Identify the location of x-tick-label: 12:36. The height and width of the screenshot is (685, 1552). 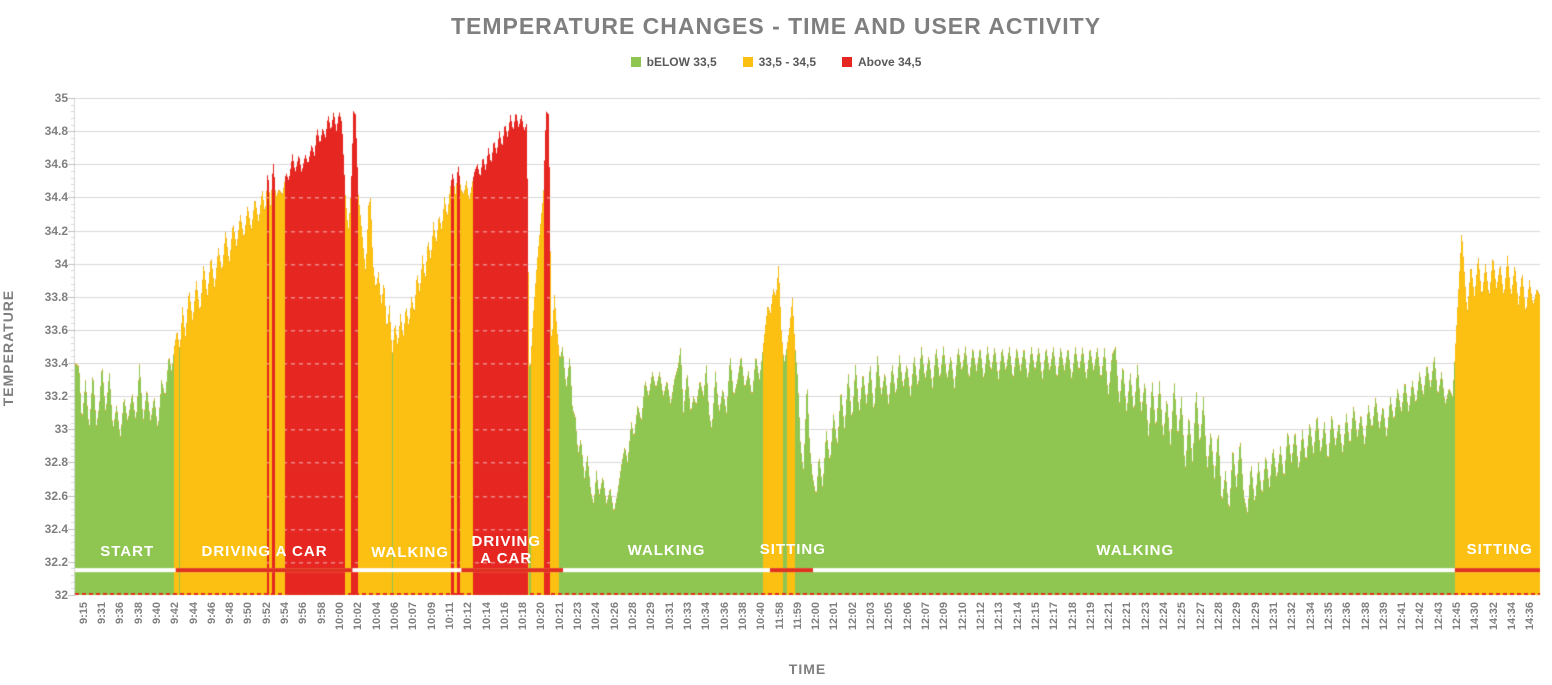
(1347, 616).